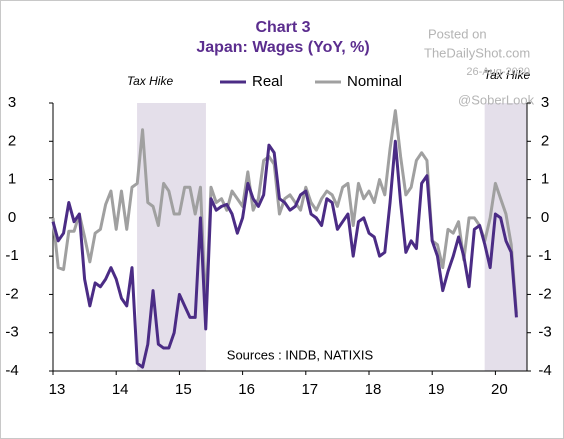 The image size is (564, 439). What do you see at coordinates (545, 179) in the screenshot?
I see `y2-tick-label: 1` at bounding box center [545, 179].